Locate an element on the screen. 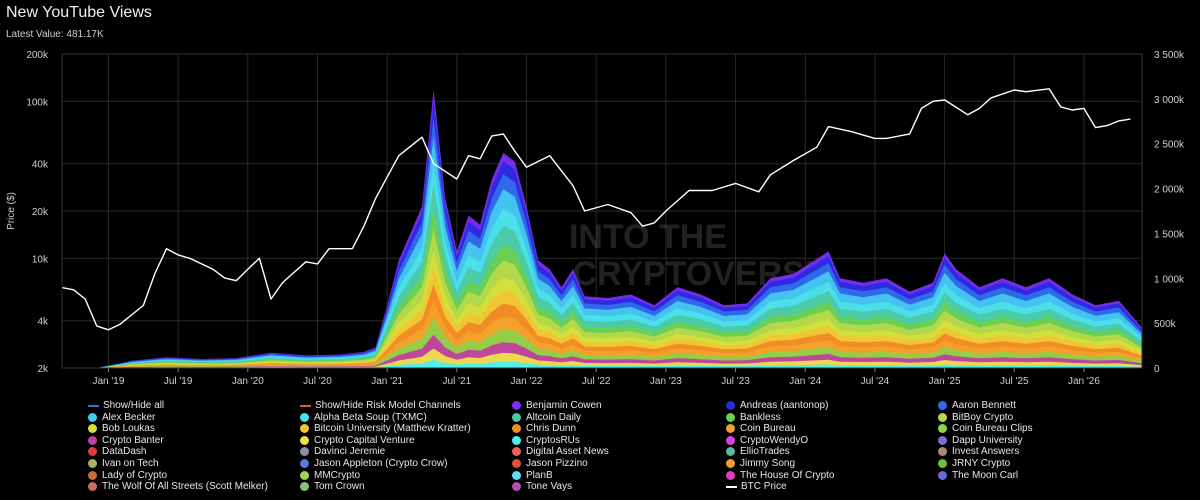 The height and width of the screenshot is (500, 1200). legend-label: PlanB is located at coordinates (539, 475).